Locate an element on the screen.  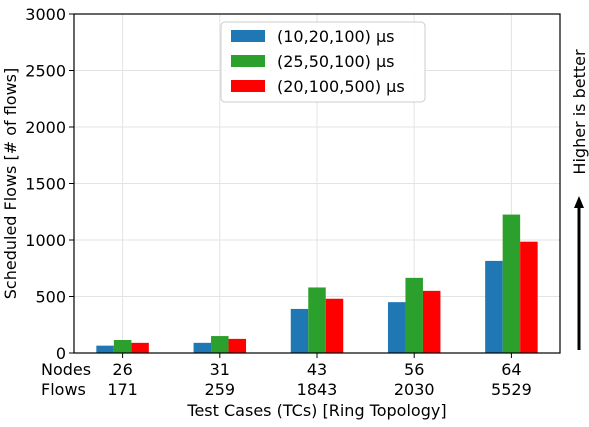
y-axis-title: Scheduled Flows [# of flows] is located at coordinates (10, 183).